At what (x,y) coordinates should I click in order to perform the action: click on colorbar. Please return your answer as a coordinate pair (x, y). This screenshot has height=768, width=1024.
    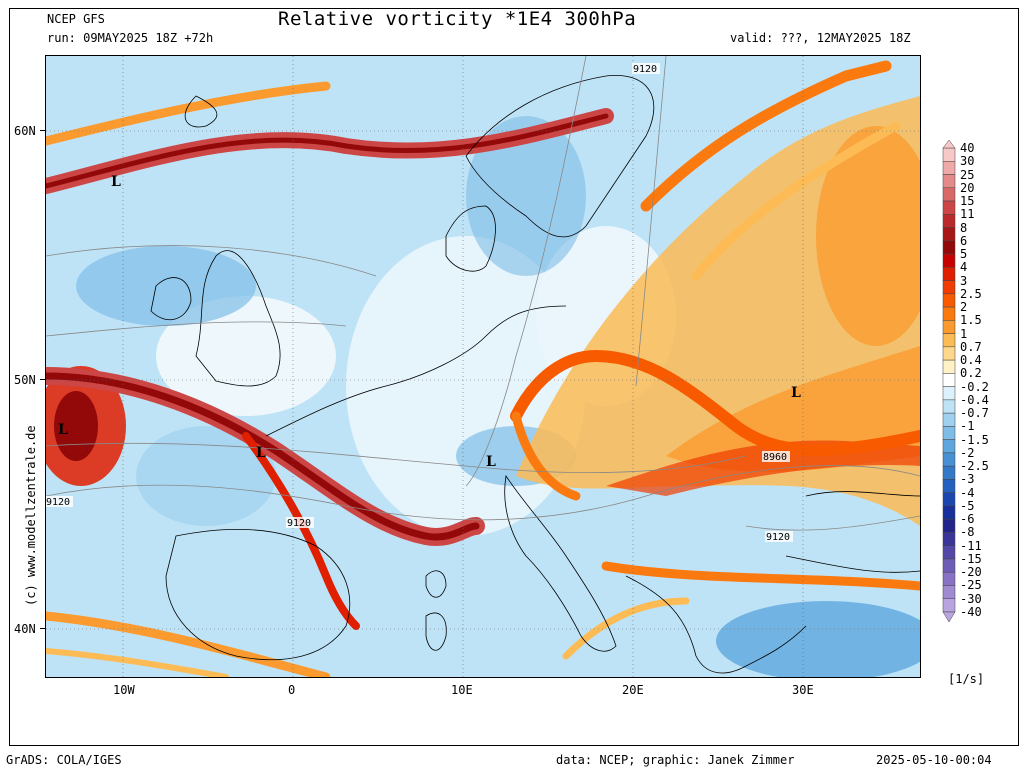
    Looking at the image, I should click on (949, 381).